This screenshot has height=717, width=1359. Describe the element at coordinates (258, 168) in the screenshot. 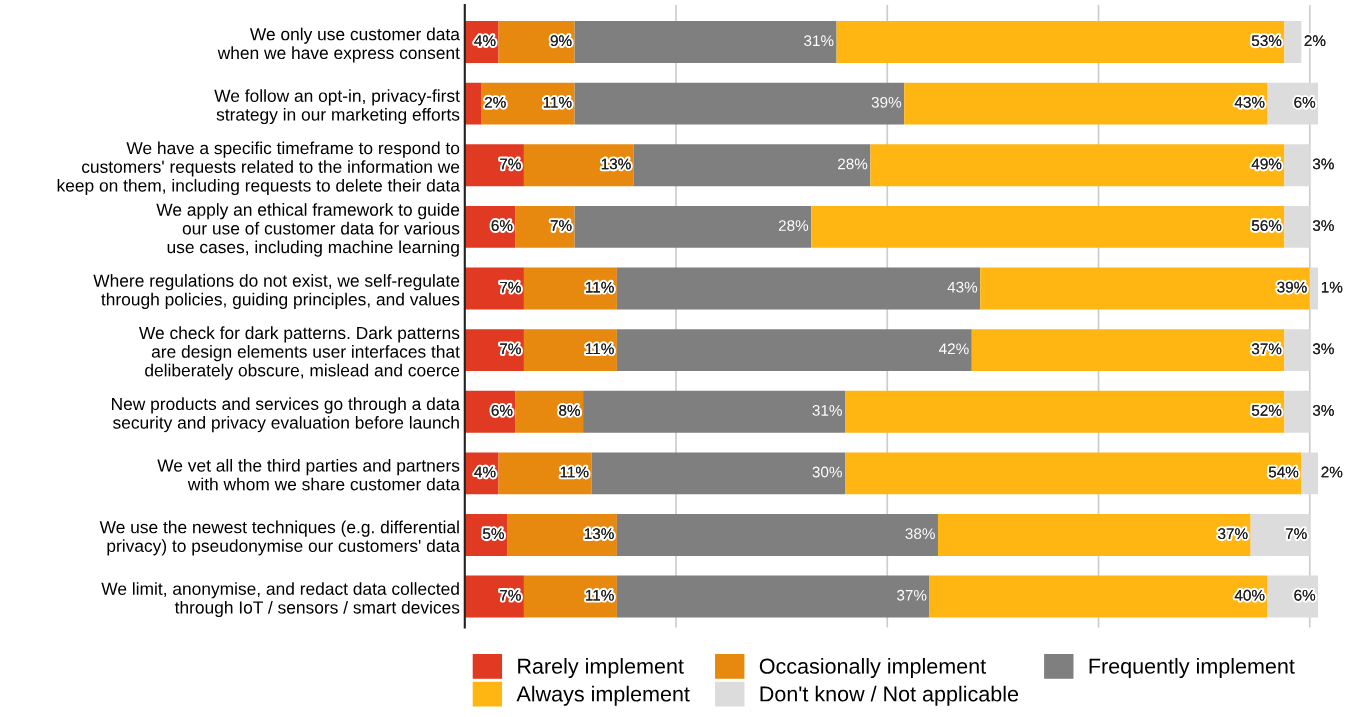

I see `y-tick-label: We have a specific timeframe to respond to customers' requests related to the information we keep on them, including requests to delete their data` at that location.